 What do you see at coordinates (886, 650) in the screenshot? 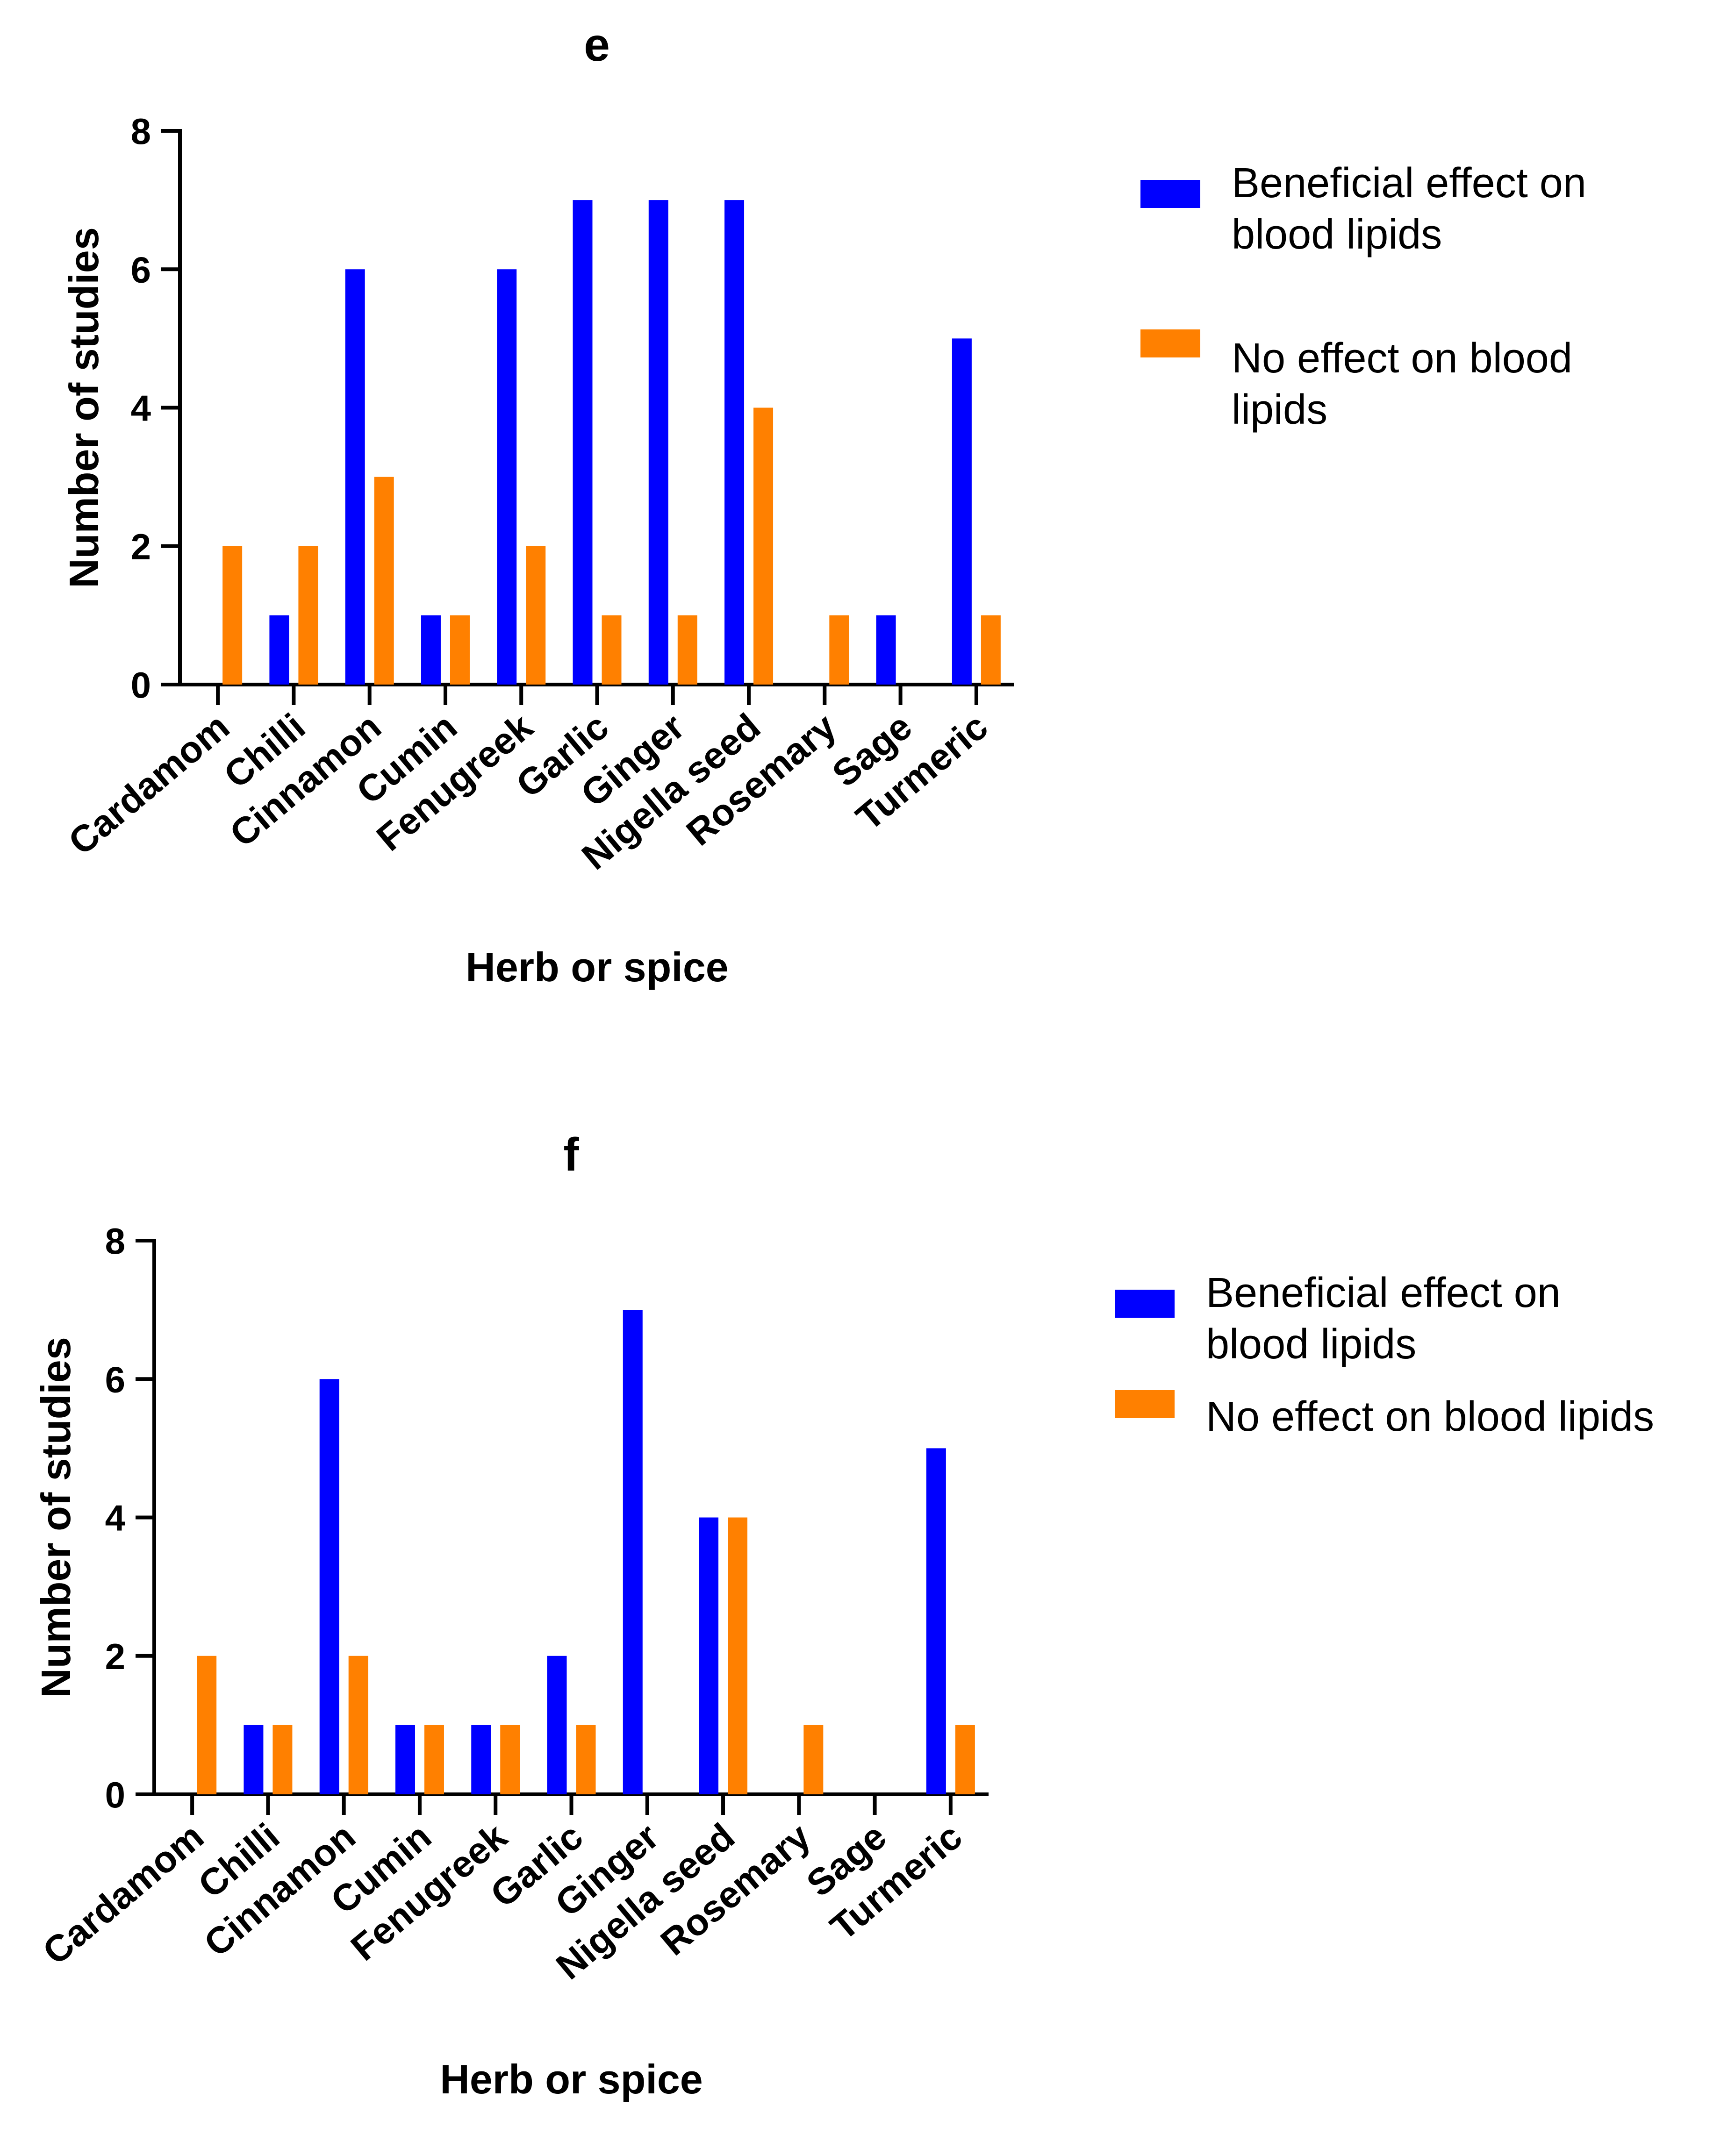
I see `bar-beneficial-sage` at bounding box center [886, 650].